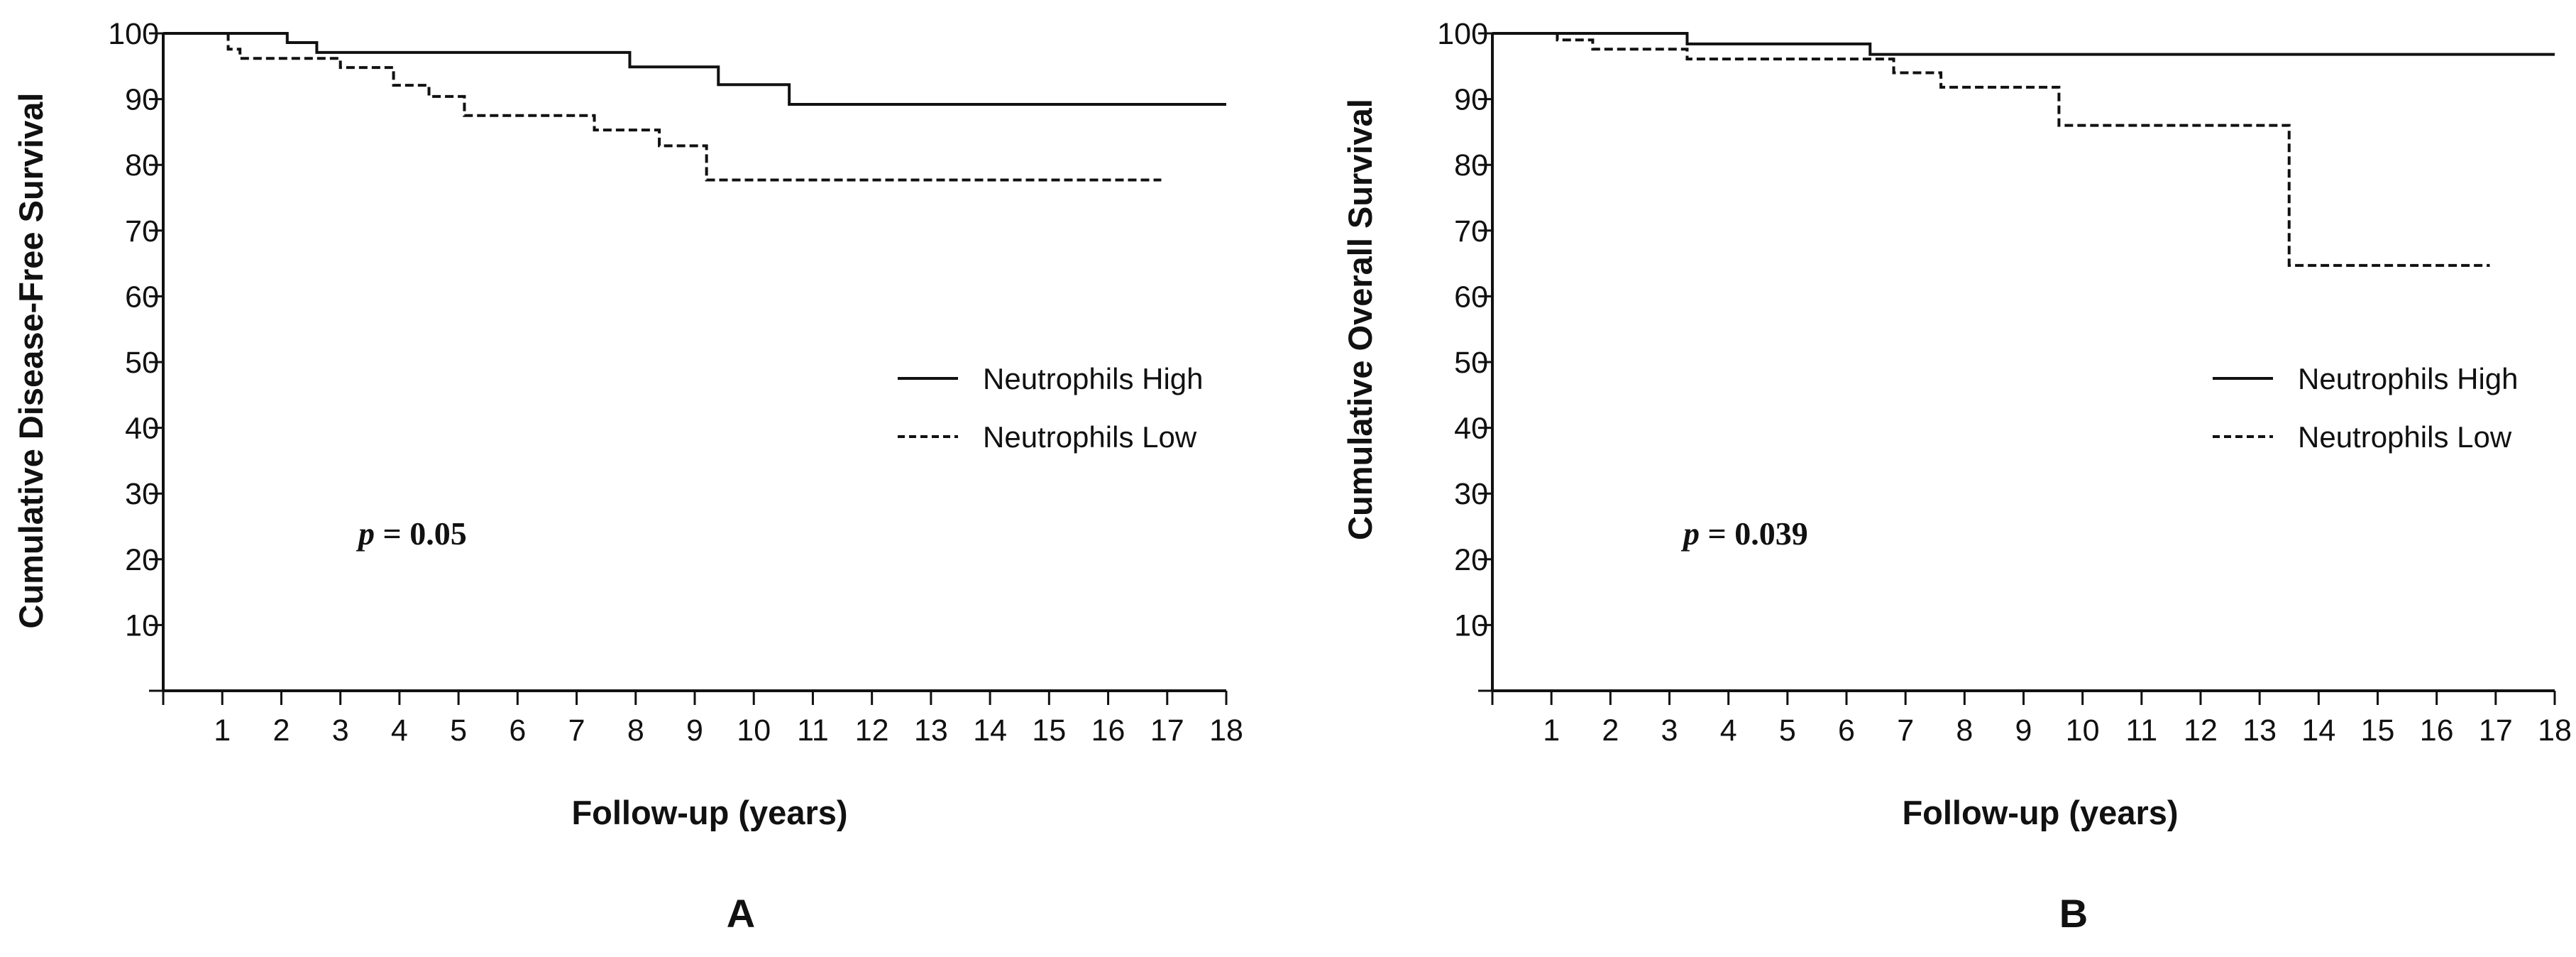 Image resolution: width=2576 pixels, height=957 pixels. What do you see at coordinates (421, 533) in the screenshot?
I see `p-value-text: = 0.05` at bounding box center [421, 533].